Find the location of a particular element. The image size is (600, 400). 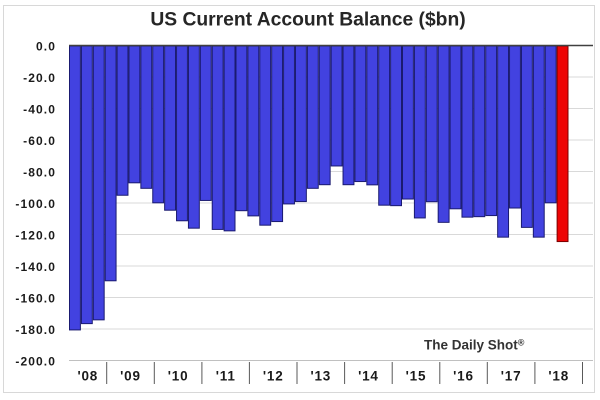

svg-text: '09 is located at coordinates (130, 376).